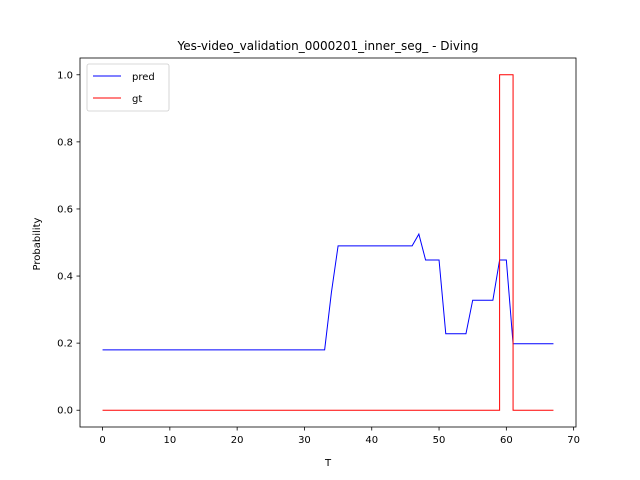 The image size is (640, 480). What do you see at coordinates (37, 243) in the screenshot?
I see `y-axis-label: Probability` at bounding box center [37, 243].